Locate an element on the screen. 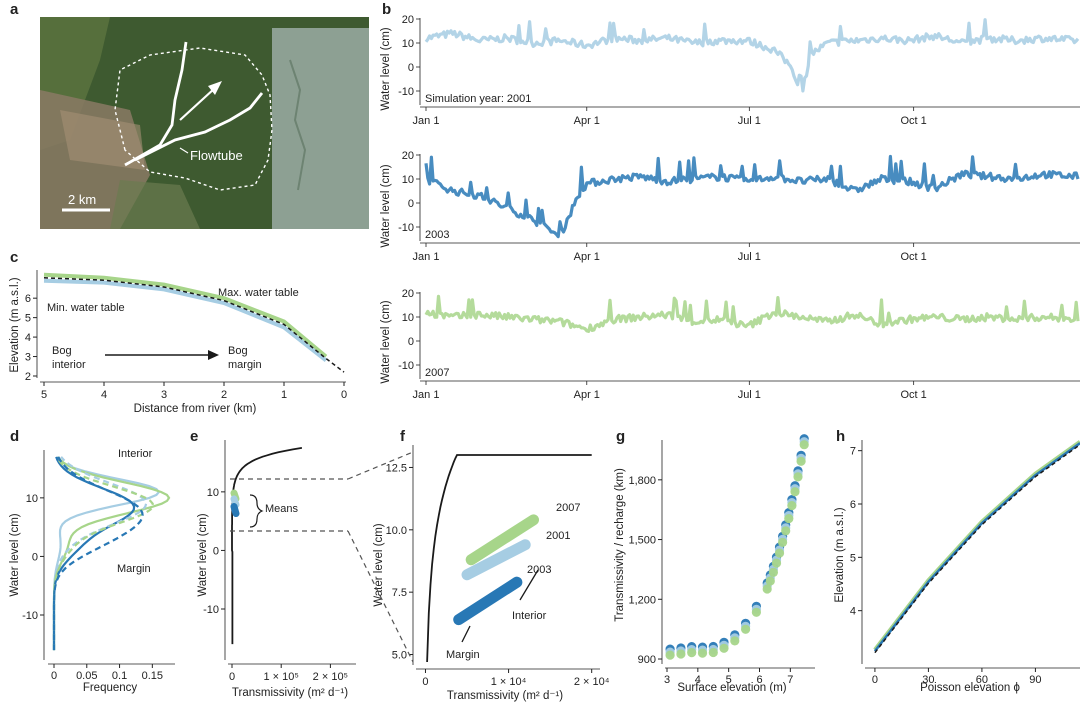 The image size is (1080, 704). panel-b-xtick-label: Apr 1 is located at coordinates (587, 257).